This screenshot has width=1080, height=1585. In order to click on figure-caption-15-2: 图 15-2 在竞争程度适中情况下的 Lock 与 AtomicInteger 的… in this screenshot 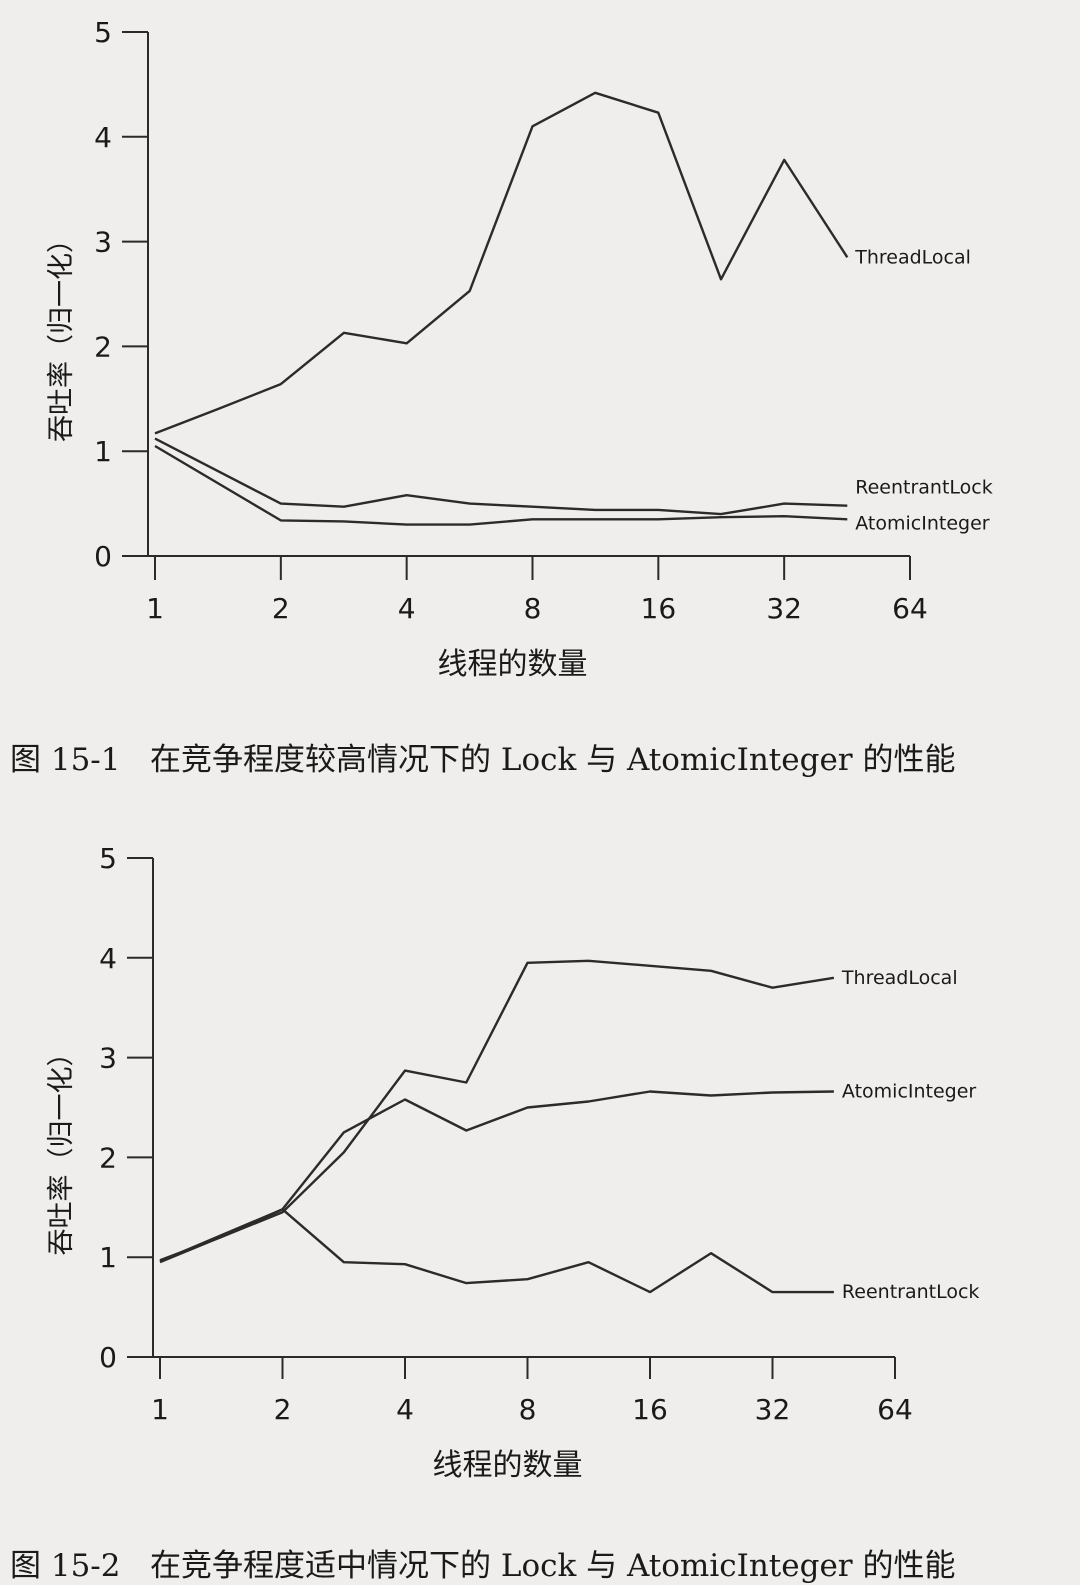, I will do `click(482, 1562)`.